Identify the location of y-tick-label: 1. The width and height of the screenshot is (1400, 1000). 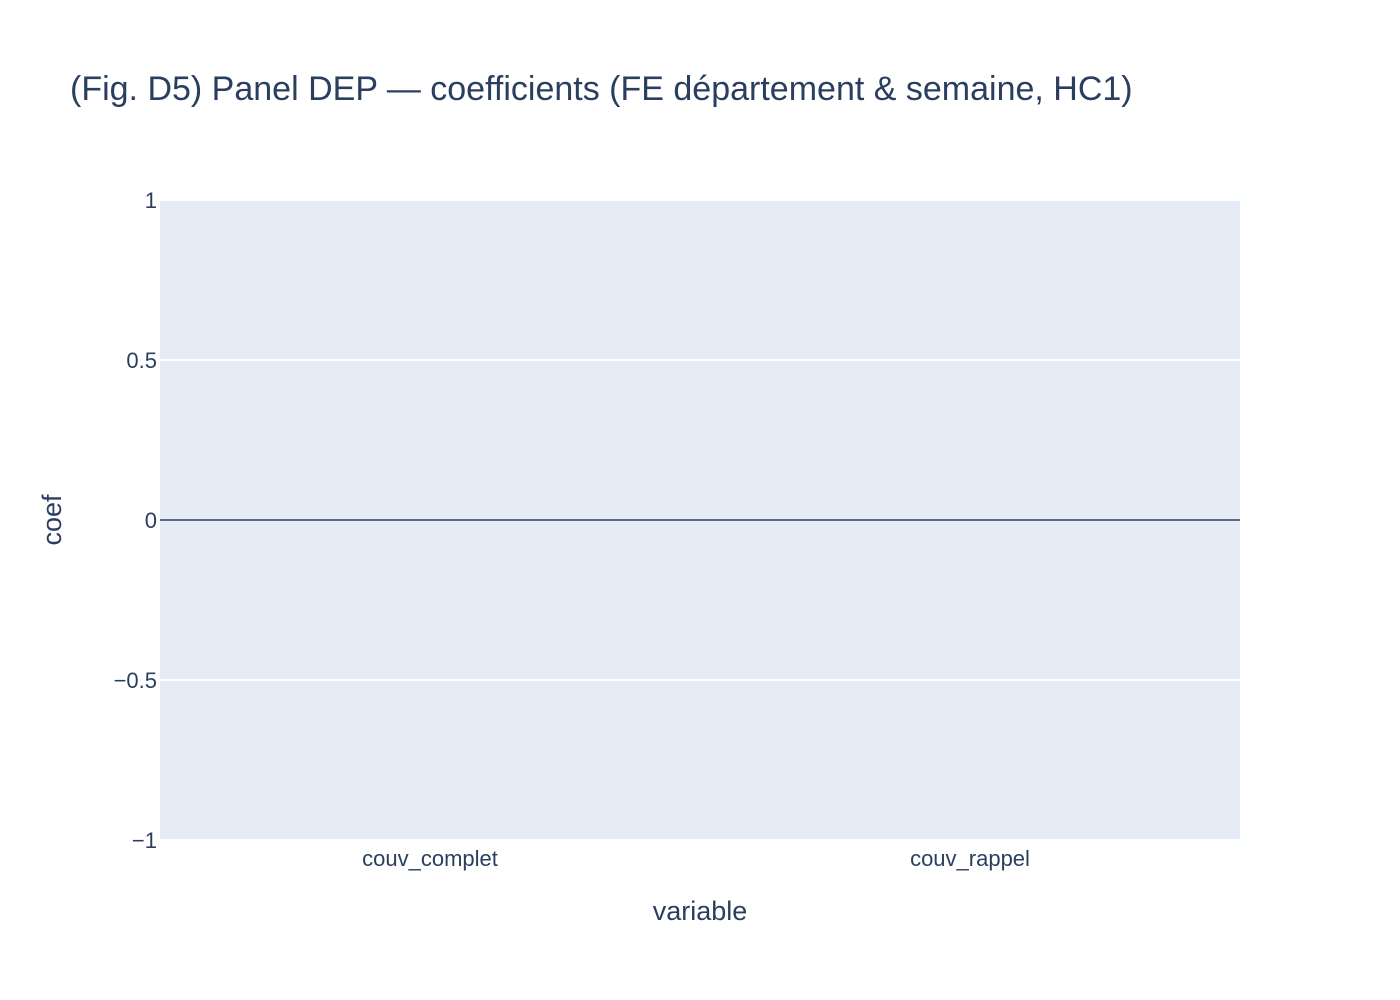
(151, 200).